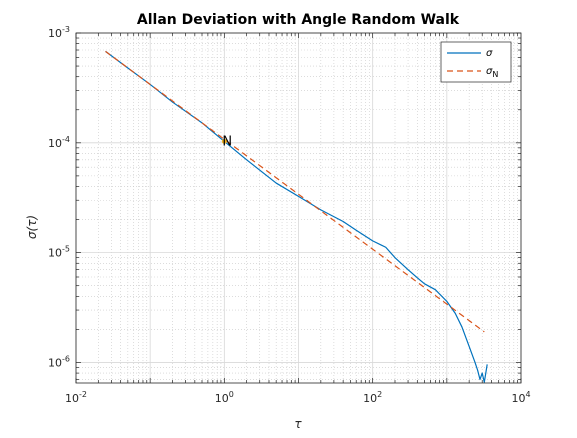 The height and width of the screenshot is (438, 577). What do you see at coordinates (372, 397) in the screenshot?
I see `x-tick-label: 10²` at bounding box center [372, 397].